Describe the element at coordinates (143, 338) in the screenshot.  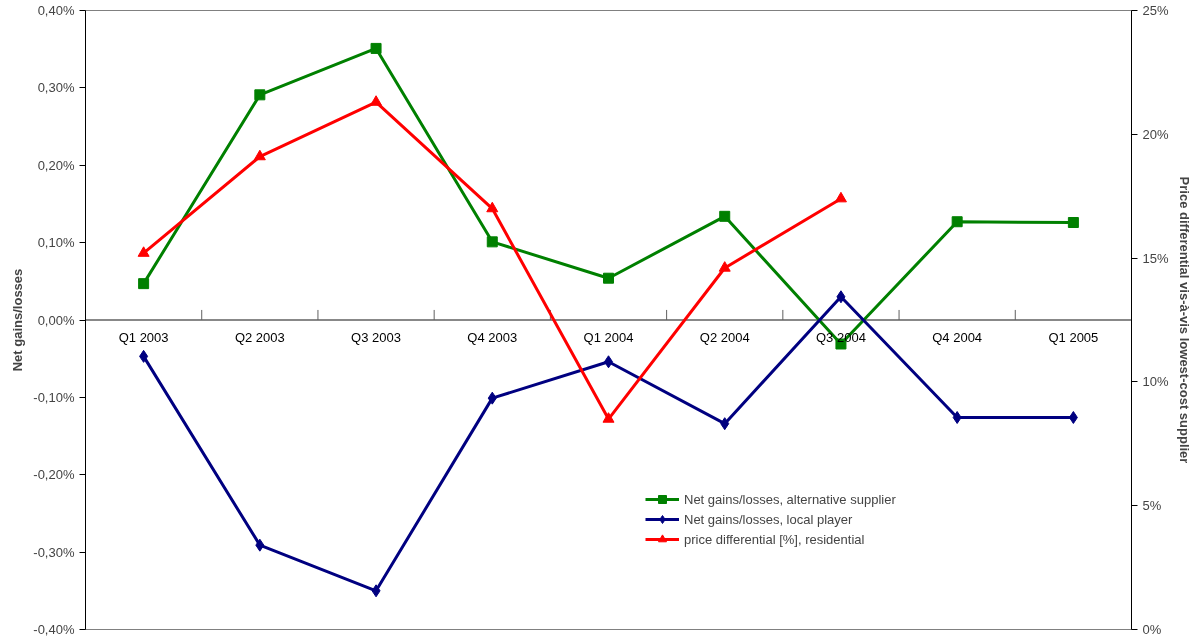
I see `x-tick-label: Q1 2003` at that location.